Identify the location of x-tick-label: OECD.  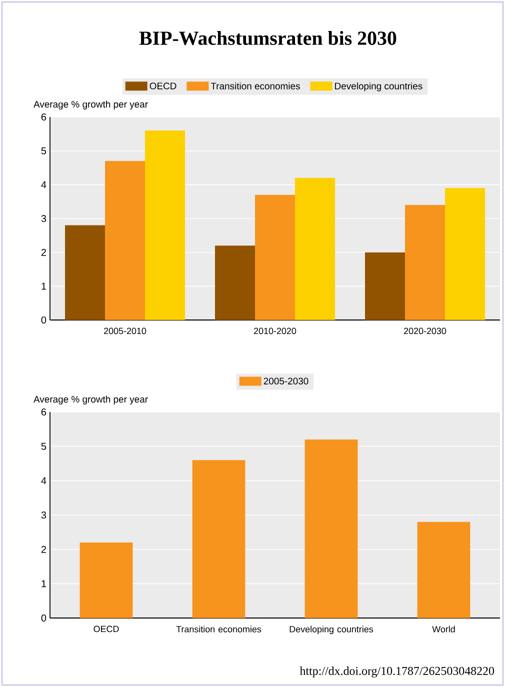
(106, 629).